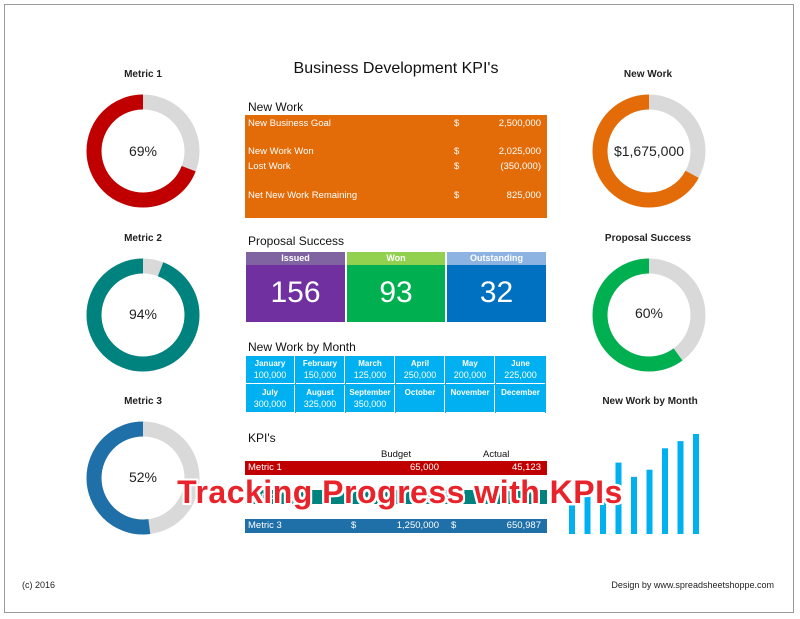 The height and width of the screenshot is (619, 800). What do you see at coordinates (370, 392) in the screenshot?
I see `month-name: September` at bounding box center [370, 392].